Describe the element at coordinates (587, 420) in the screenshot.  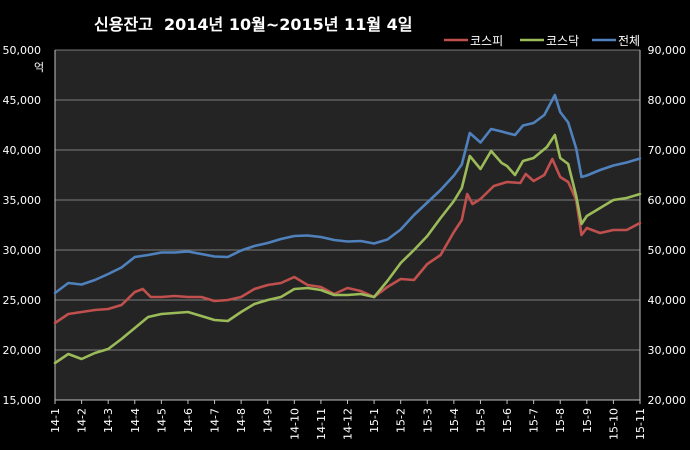
I see `x-tick-label: 15-9` at that location.